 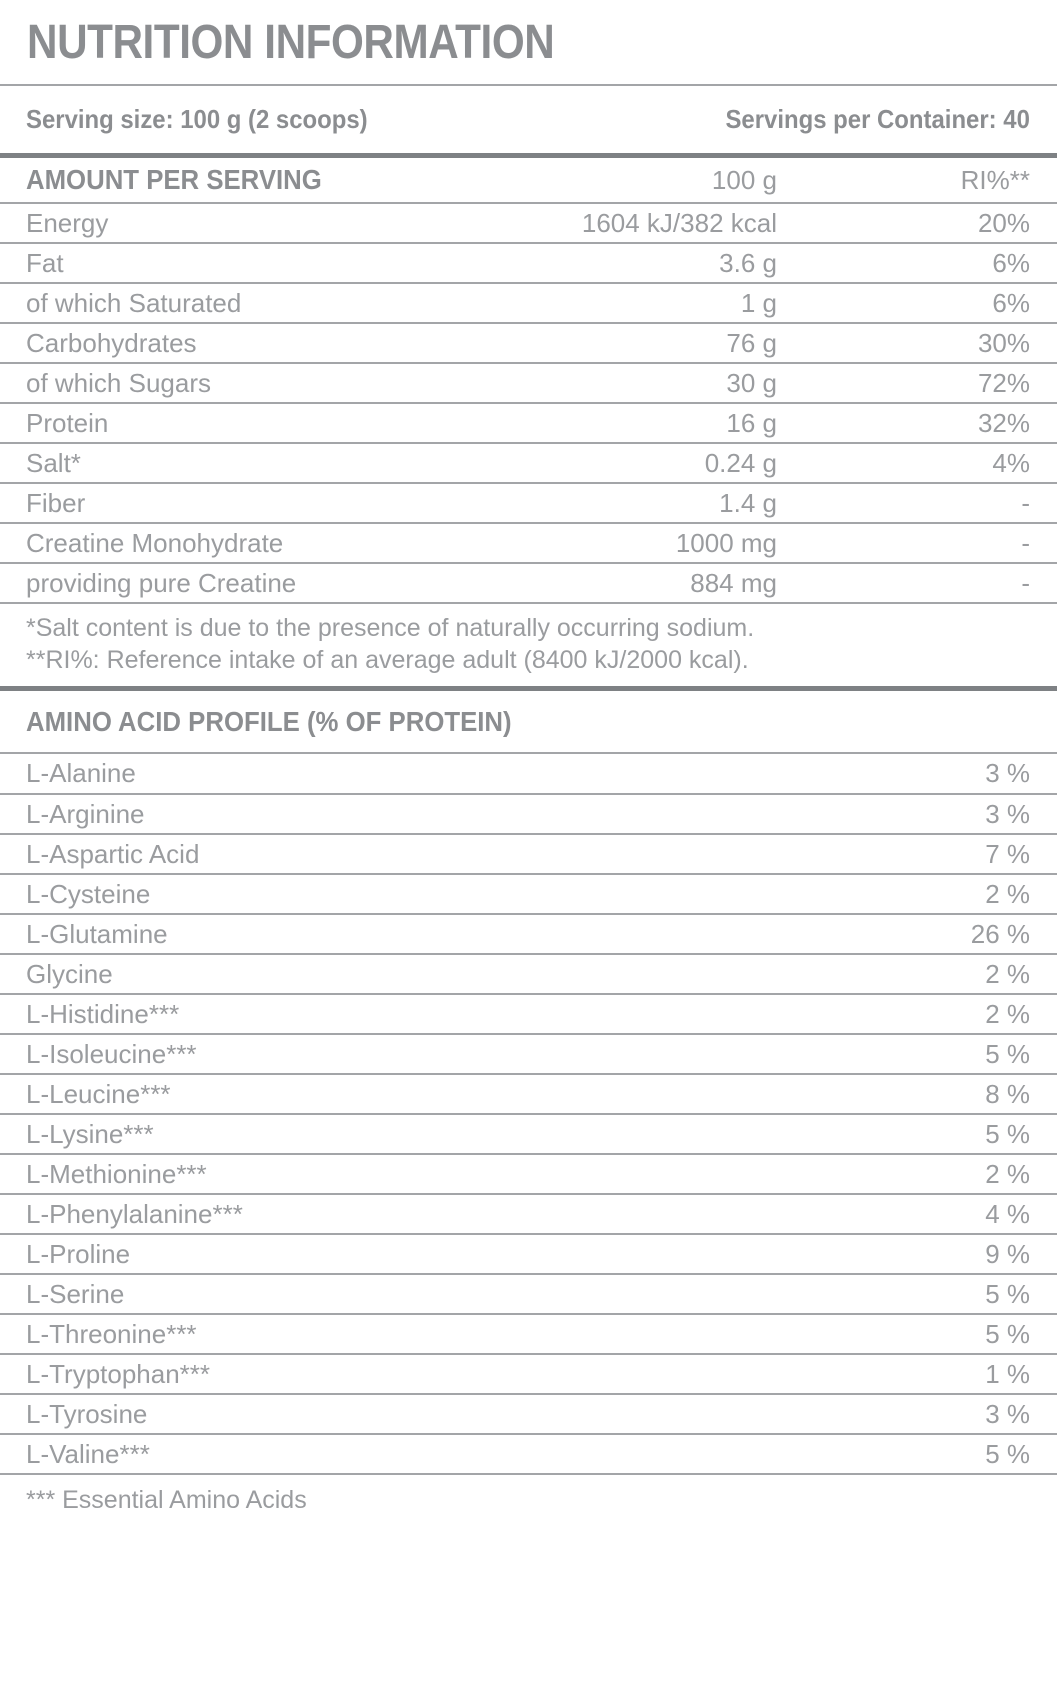 What do you see at coordinates (917, 181) in the screenshot?
I see `header-ri-column: RI%**` at bounding box center [917, 181].